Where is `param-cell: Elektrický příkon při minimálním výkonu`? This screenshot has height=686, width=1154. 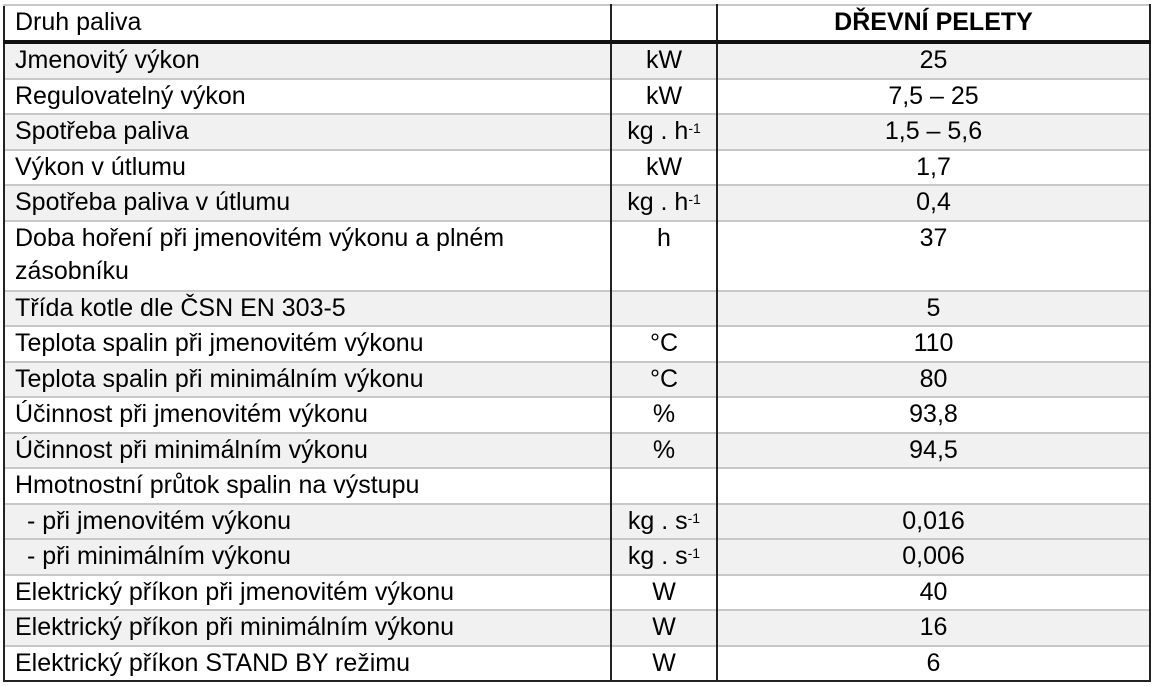
param-cell: Elektrický příkon při minimálním výkonu is located at coordinates (307, 627).